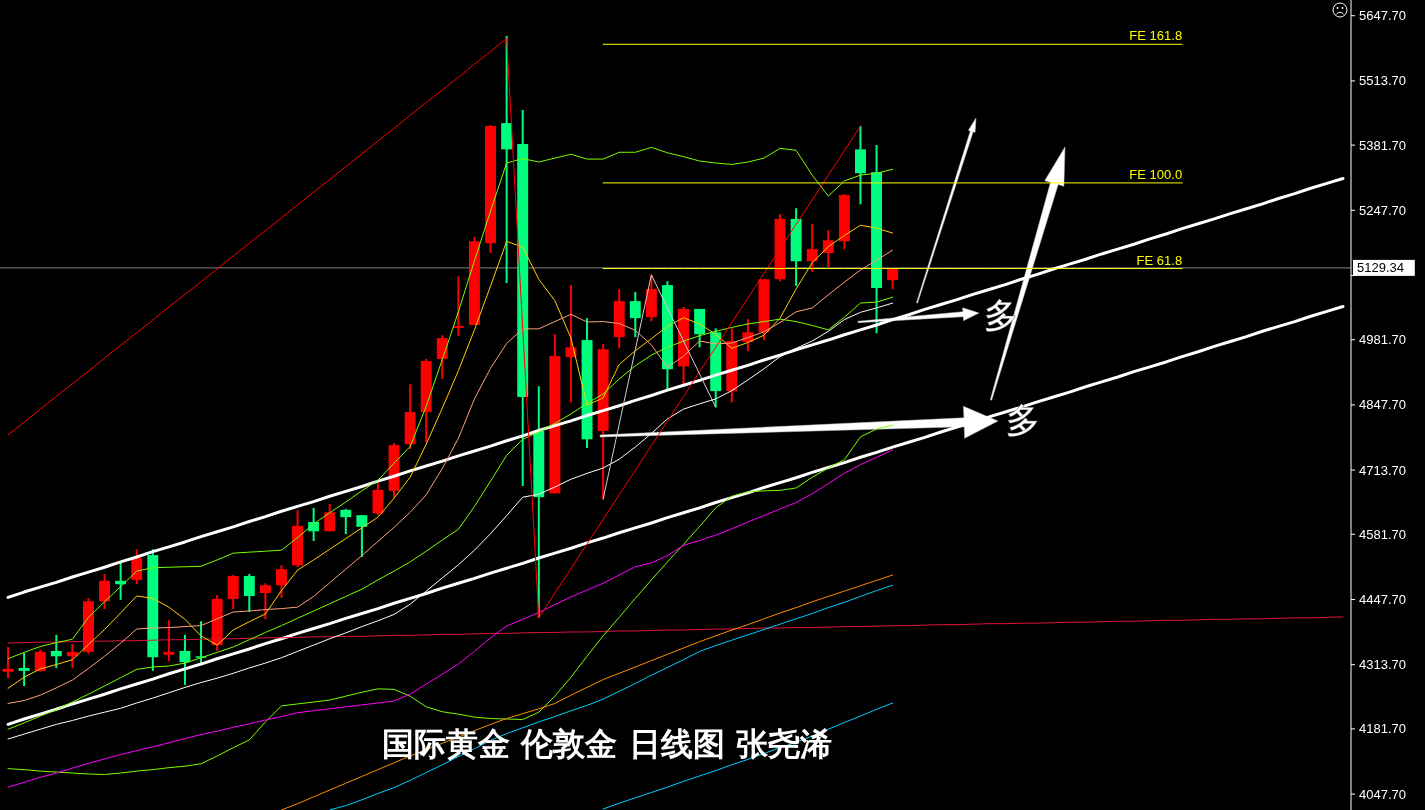  Describe the element at coordinates (1382, 470) in the screenshot. I see `y-tick-label: 4713.70` at that location.